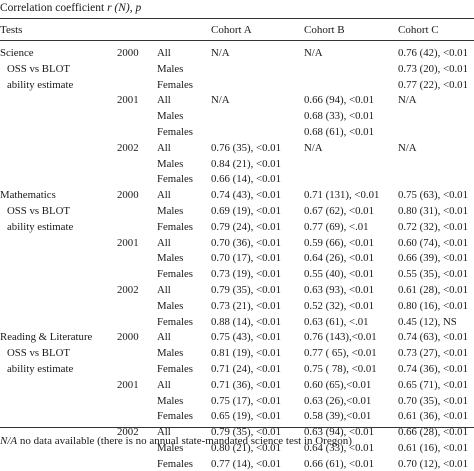 The width and height of the screenshot is (474, 471). What do you see at coordinates (246, 147) in the screenshot?
I see `cohort-a-cell: 0.76 (35), <0.01` at bounding box center [246, 147].